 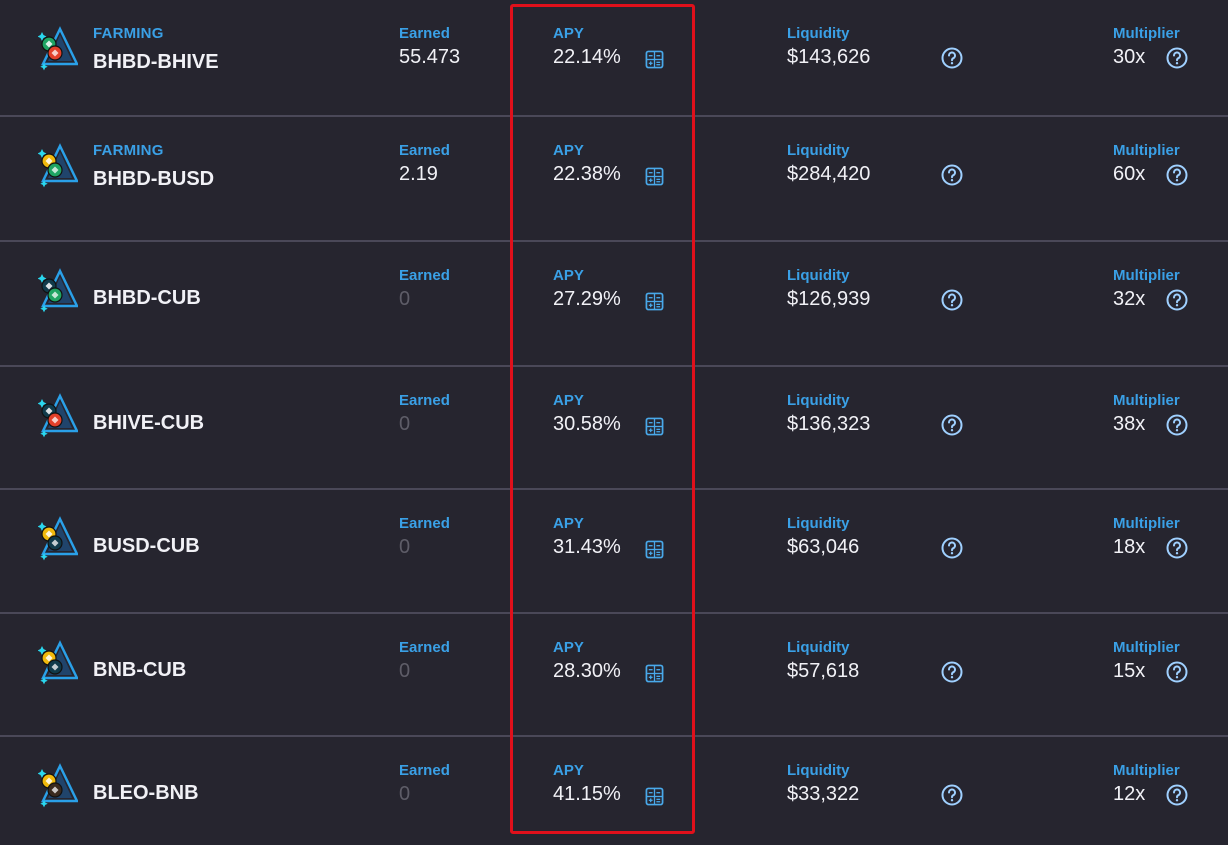 What do you see at coordinates (829, 299) in the screenshot?
I see `liquidity-value: $126,939` at bounding box center [829, 299].